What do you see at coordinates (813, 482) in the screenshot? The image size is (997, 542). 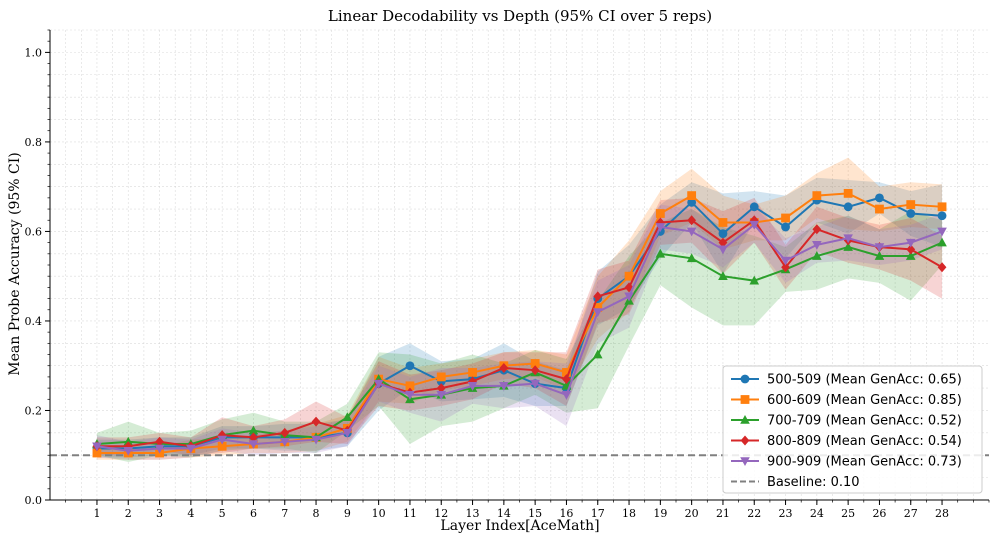 I see `legend-label: Baseline: 0.10` at bounding box center [813, 482].